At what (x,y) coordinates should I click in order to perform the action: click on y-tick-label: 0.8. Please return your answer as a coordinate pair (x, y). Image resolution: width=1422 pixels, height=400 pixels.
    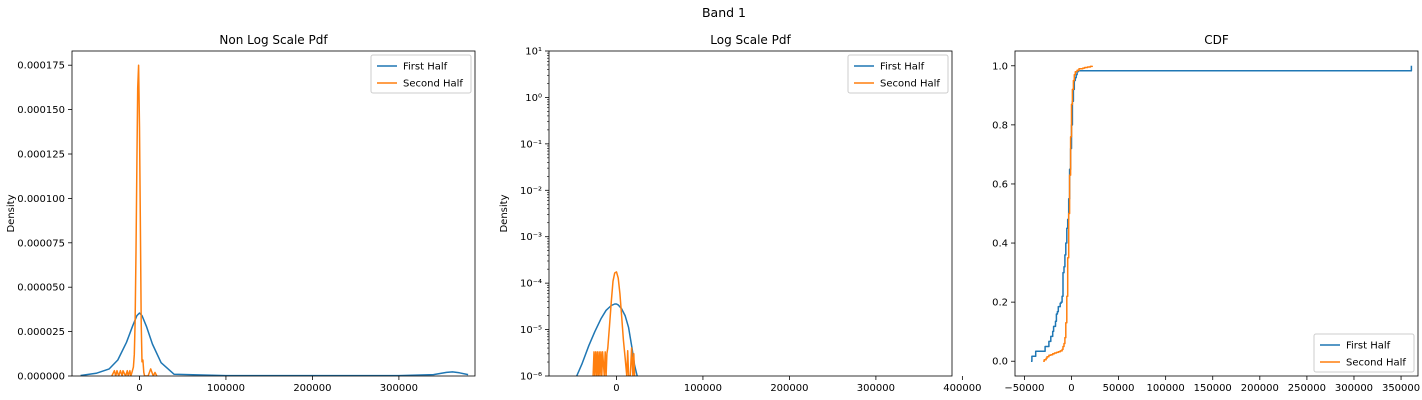
    Looking at the image, I should click on (1000, 125).